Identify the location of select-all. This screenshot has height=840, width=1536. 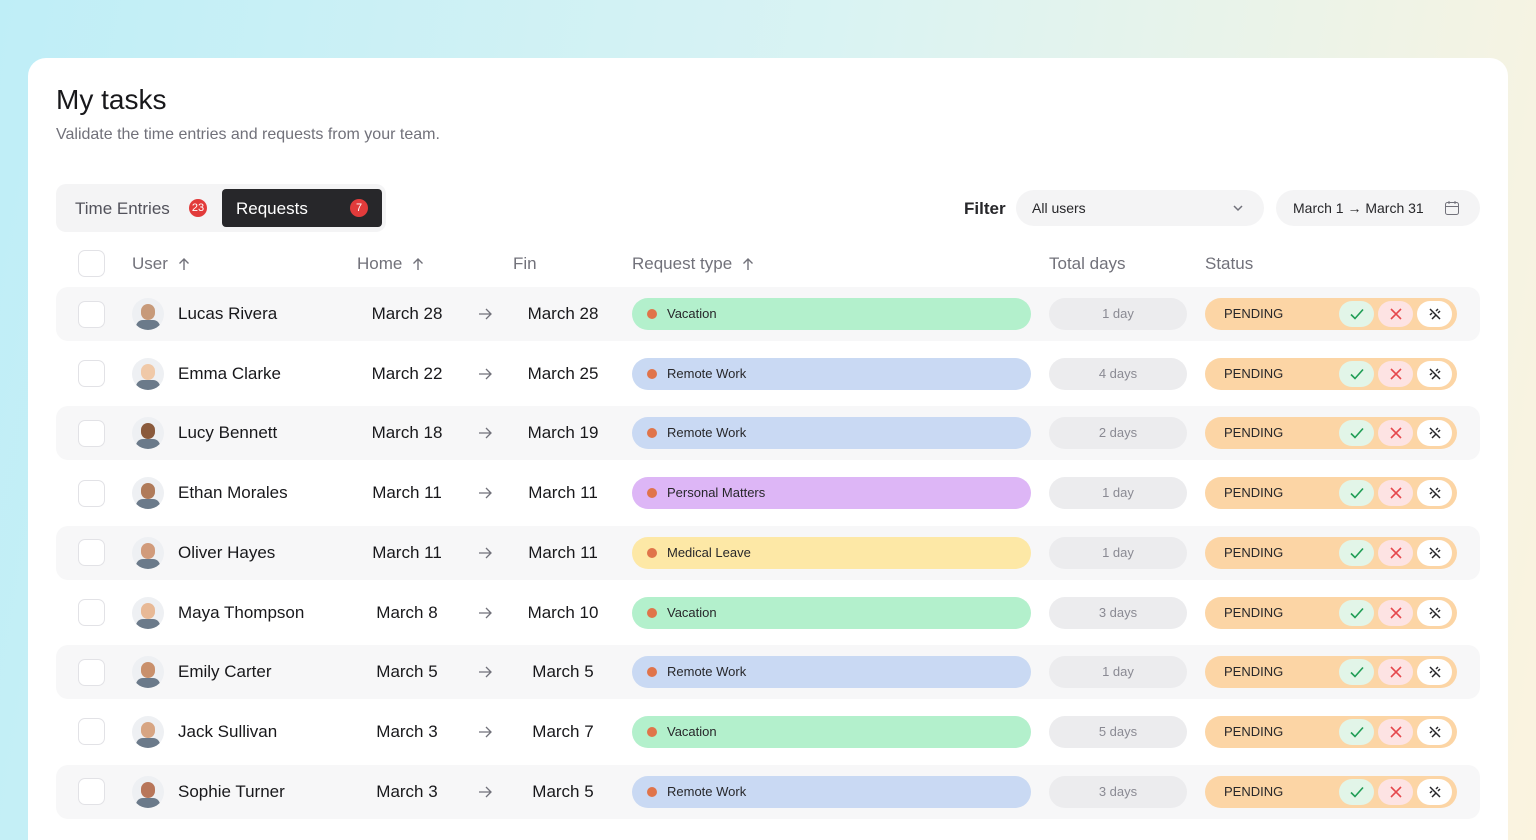
(91, 263).